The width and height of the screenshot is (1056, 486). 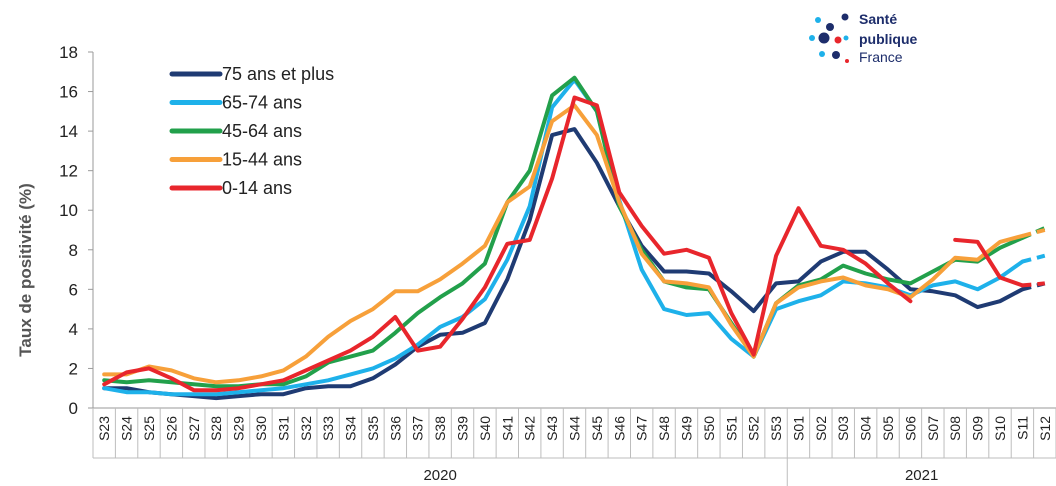 I want to click on y-tick-label: 12, so click(x=68, y=171).